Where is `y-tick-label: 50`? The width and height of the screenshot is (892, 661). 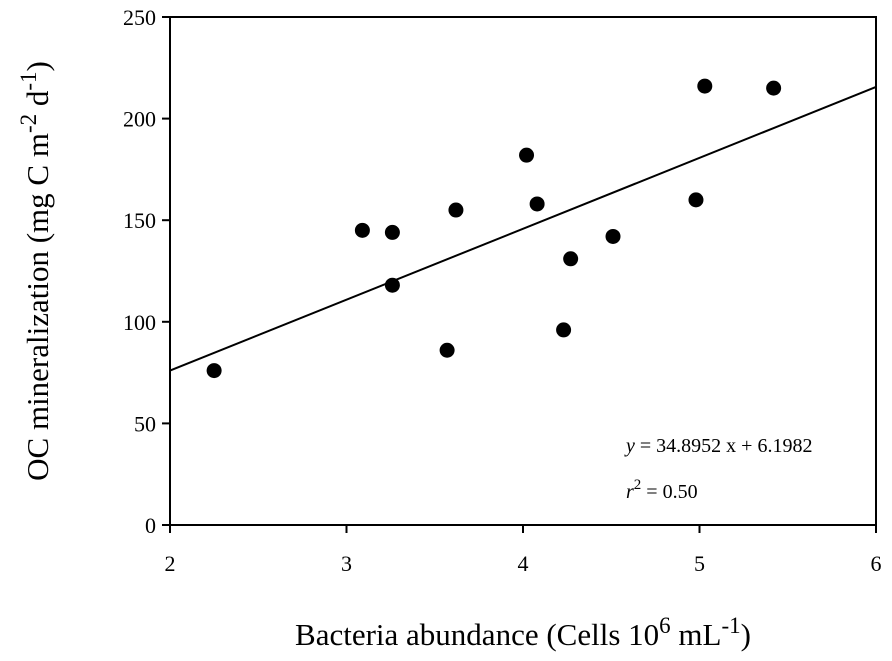
y-tick-label: 50 is located at coordinates (145, 423).